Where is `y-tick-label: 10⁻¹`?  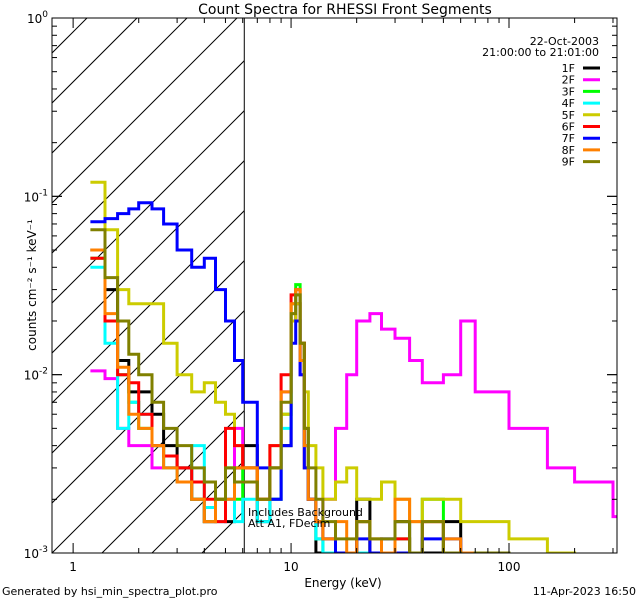
y-tick-label: 10⁻¹ is located at coordinates (36, 196).